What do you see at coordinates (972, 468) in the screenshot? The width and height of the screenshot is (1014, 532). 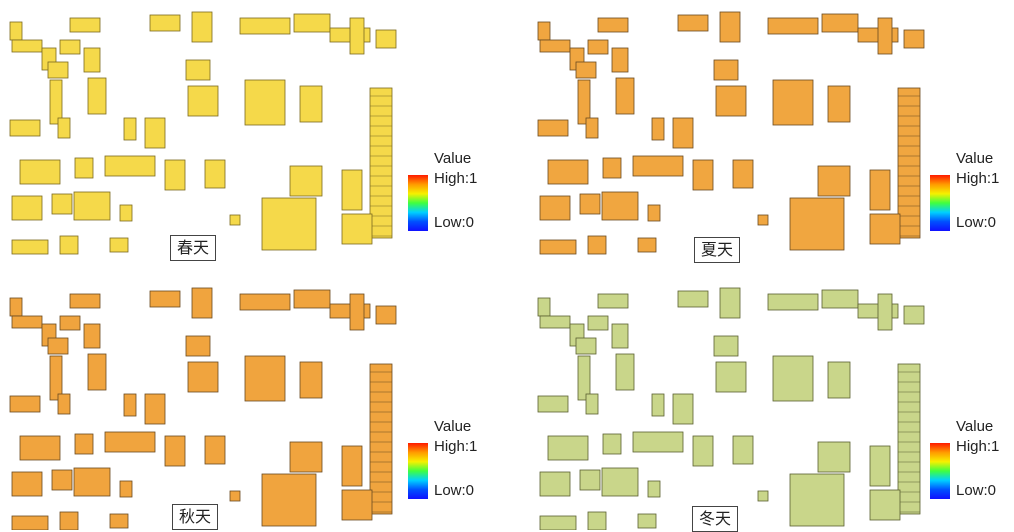 I see `legend-winter: Value High:1 Low:0` at bounding box center [972, 468].